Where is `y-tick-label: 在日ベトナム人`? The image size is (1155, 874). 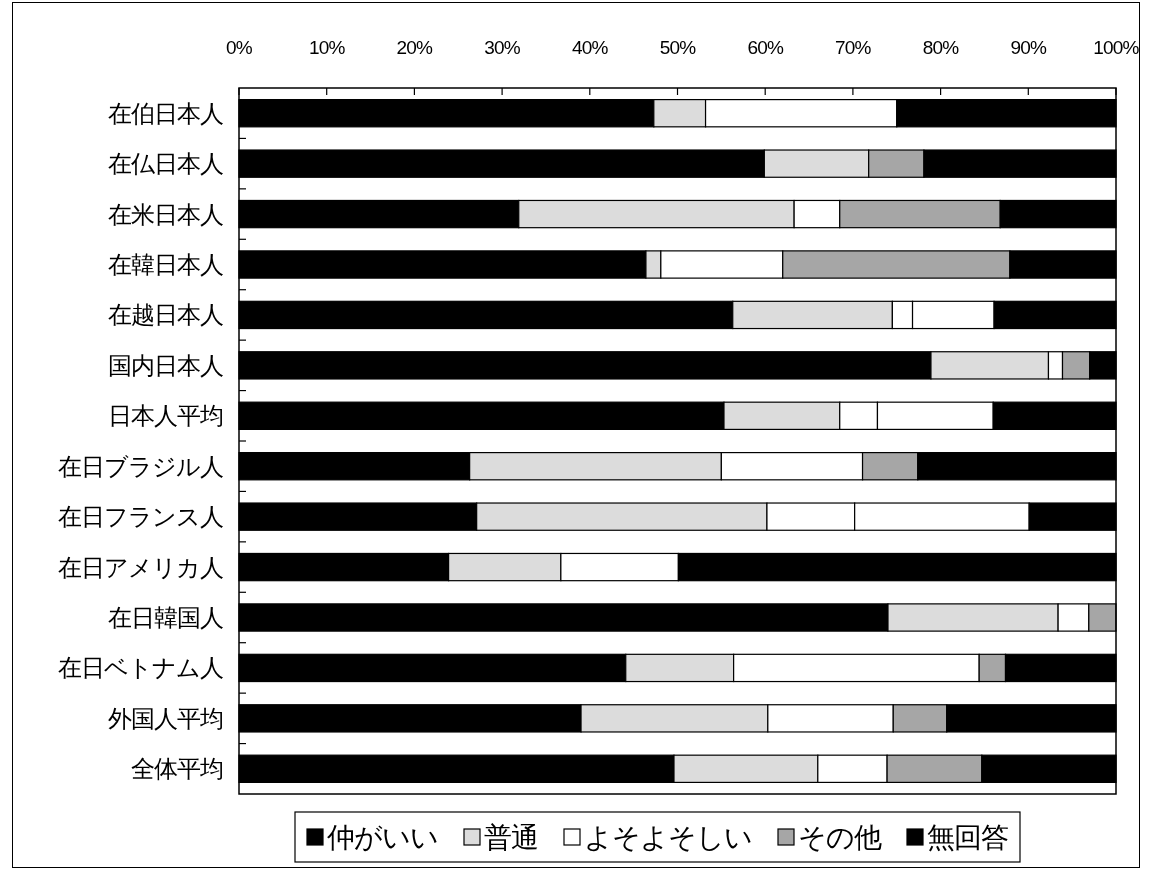
y-tick-label: 在日ベトナム人 is located at coordinates (141, 668).